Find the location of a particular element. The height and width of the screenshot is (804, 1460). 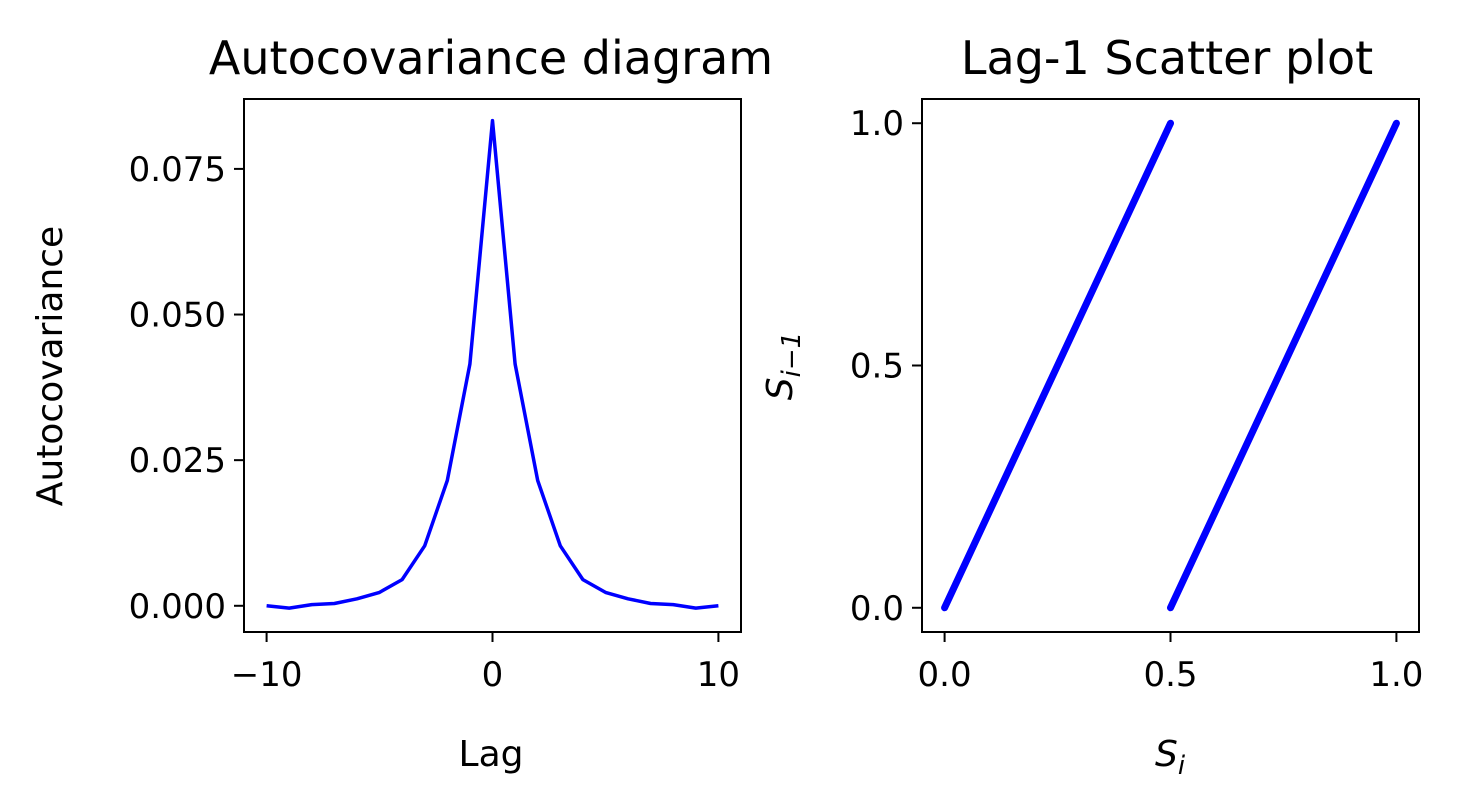

y-tick-label: 0.5 is located at coordinates (877, 367).